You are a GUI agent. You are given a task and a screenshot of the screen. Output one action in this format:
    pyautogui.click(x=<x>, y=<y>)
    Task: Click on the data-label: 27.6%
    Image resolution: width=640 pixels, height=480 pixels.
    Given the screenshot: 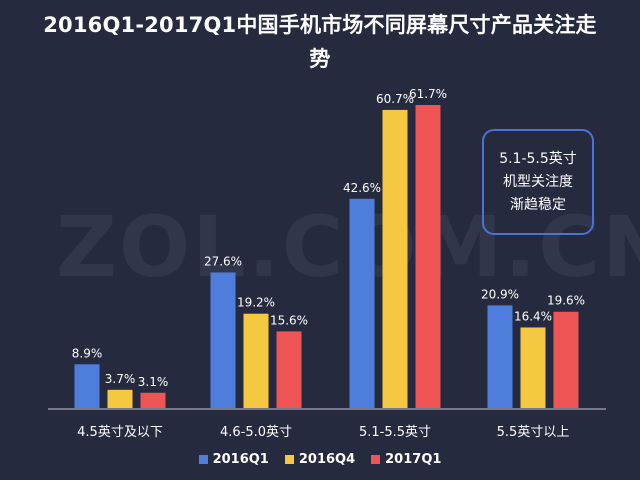 What is the action you would take?
    pyautogui.click(x=223, y=261)
    